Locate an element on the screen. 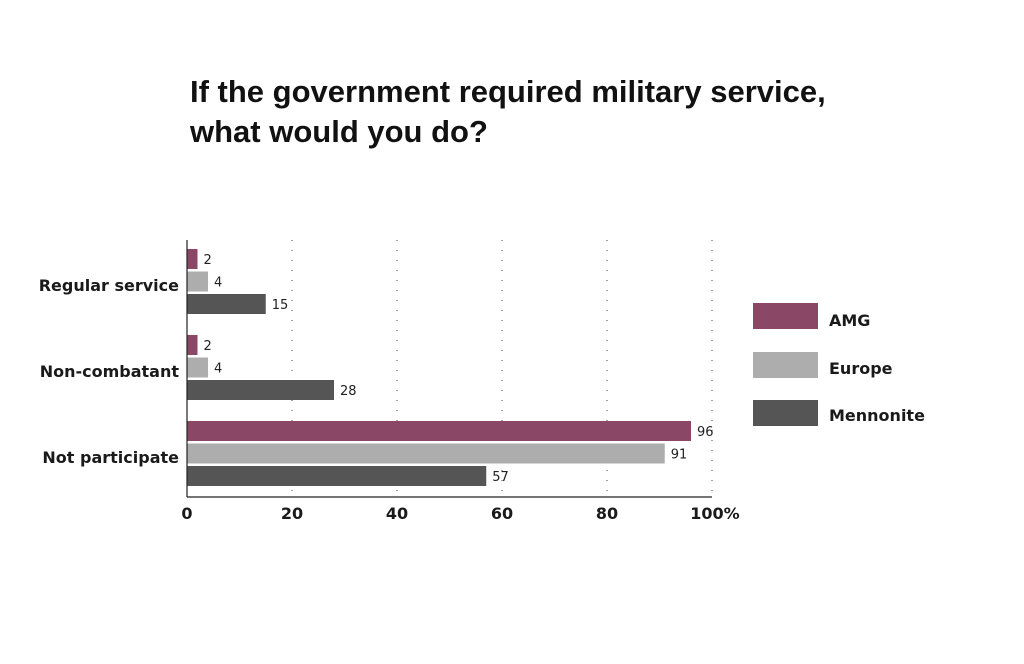 Image resolution: width=1024 pixels, height=664 pixels. legend-label-mennonite: Mennonite is located at coordinates (877, 415).